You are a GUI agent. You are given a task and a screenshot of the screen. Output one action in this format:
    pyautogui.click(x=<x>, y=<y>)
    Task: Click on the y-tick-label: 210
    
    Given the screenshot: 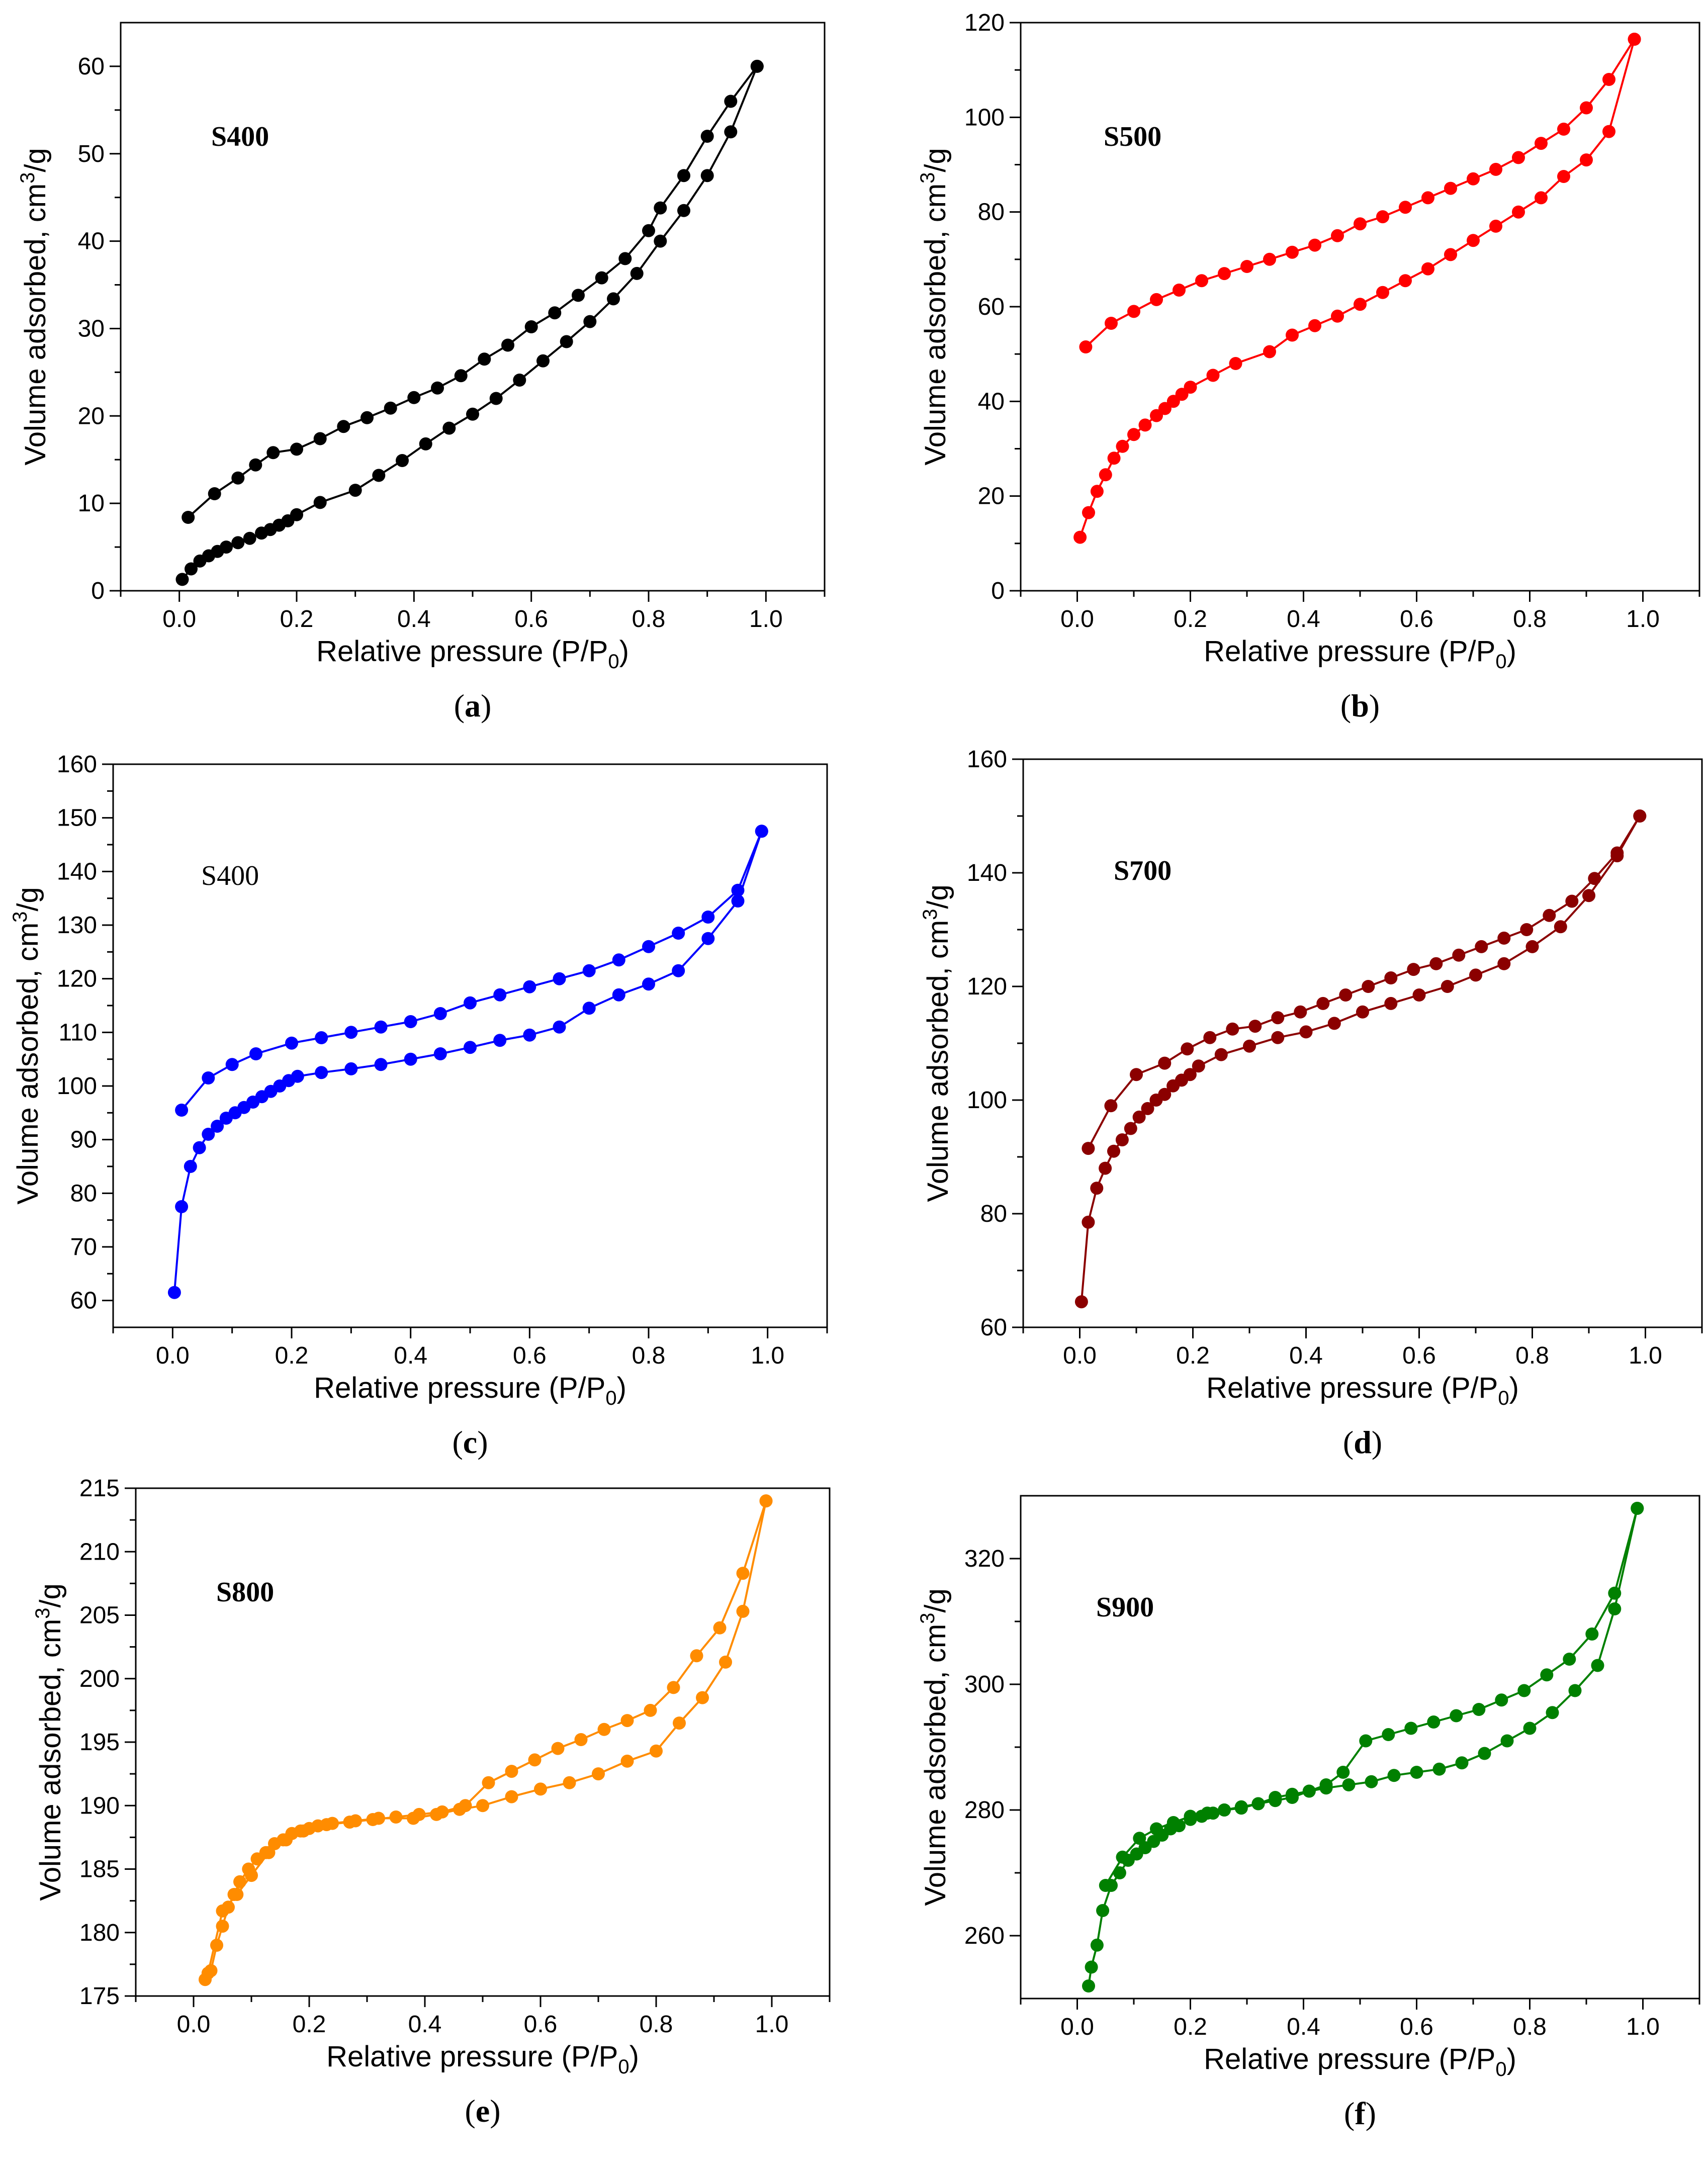 What is the action you would take?
    pyautogui.click(x=99, y=1551)
    